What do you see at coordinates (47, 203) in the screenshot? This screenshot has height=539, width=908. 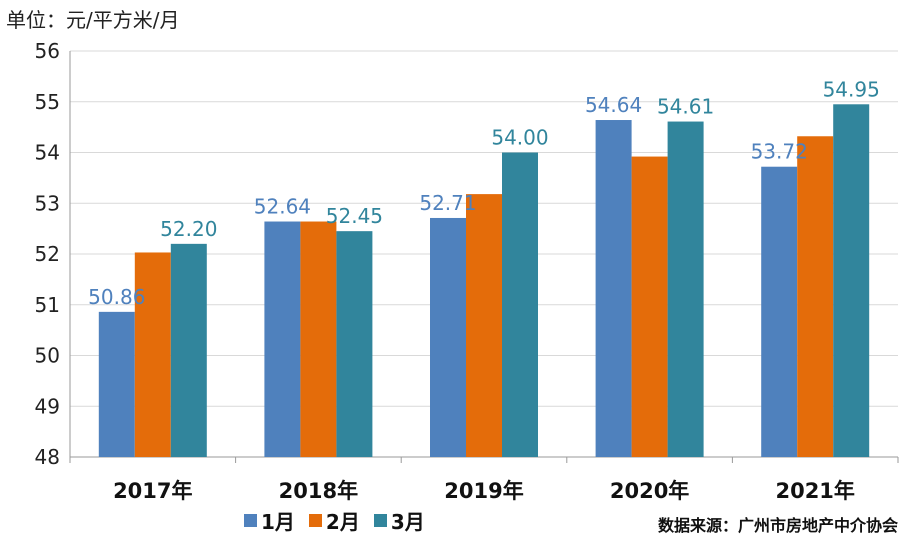 I see `y-tick-label: 53` at bounding box center [47, 203].